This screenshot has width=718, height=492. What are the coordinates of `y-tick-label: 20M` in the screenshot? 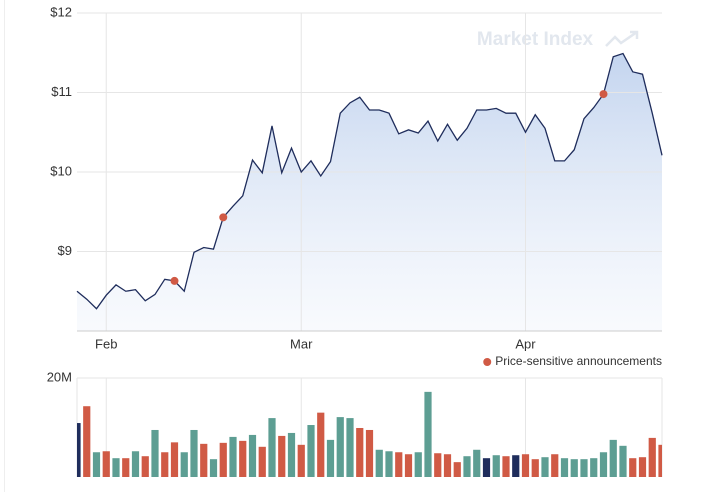 It's located at (59, 376).